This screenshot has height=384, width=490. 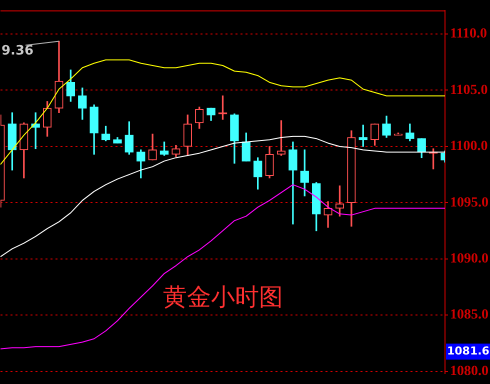 I want to click on y-tick-label: 1085.0, so click(x=469, y=315).